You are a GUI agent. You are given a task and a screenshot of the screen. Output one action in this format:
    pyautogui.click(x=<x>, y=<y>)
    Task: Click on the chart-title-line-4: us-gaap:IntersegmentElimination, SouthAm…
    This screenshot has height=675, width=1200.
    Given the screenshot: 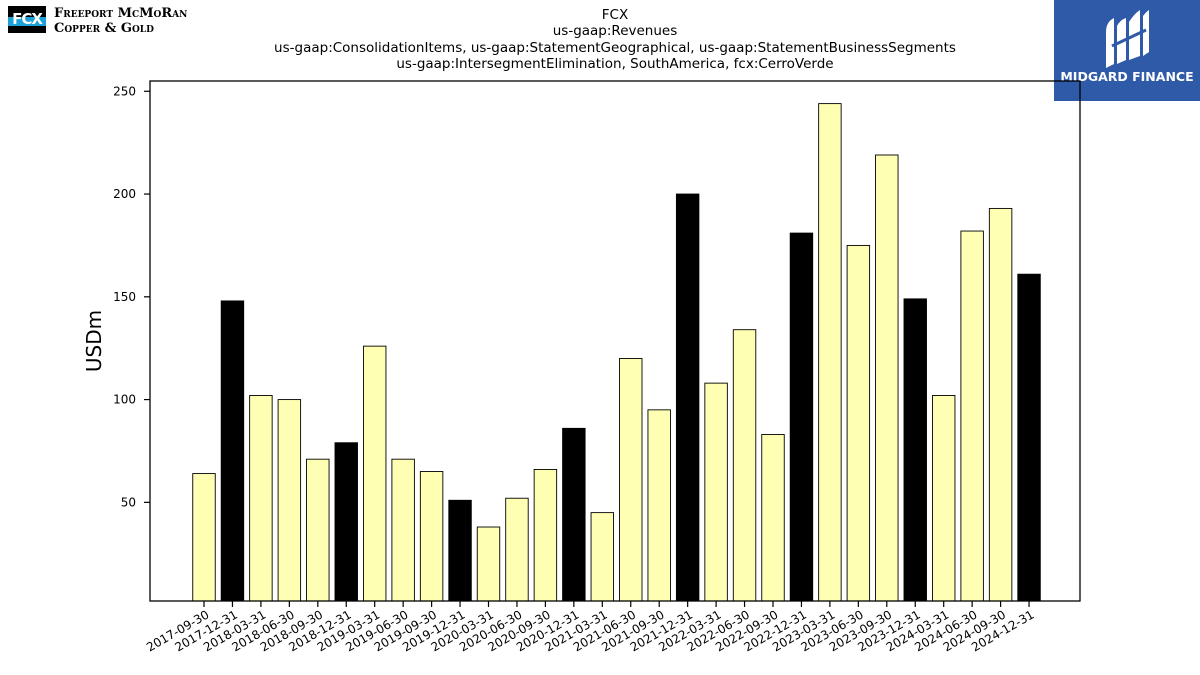 What is the action you would take?
    pyautogui.click(x=615, y=64)
    